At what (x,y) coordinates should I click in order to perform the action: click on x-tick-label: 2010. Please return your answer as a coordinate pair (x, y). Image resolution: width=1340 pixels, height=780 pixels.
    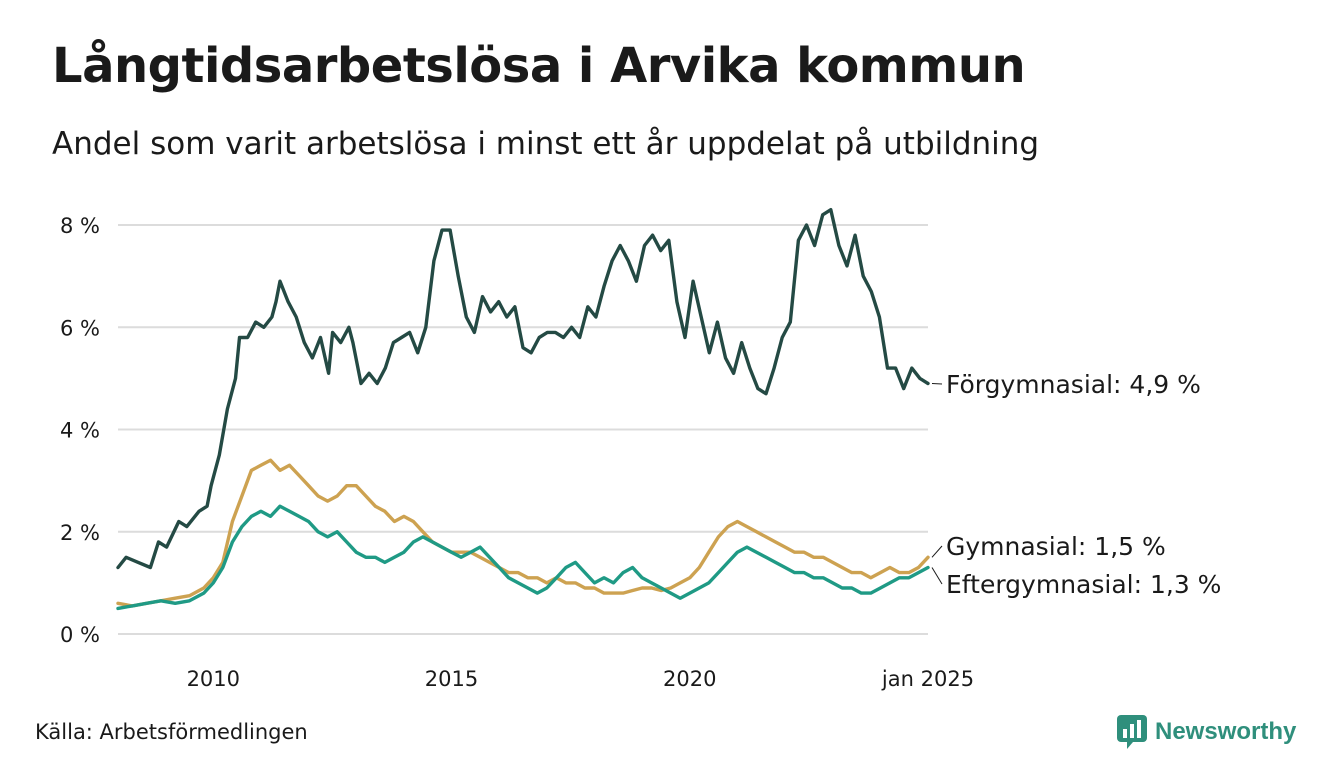
    Looking at the image, I should click on (213, 679).